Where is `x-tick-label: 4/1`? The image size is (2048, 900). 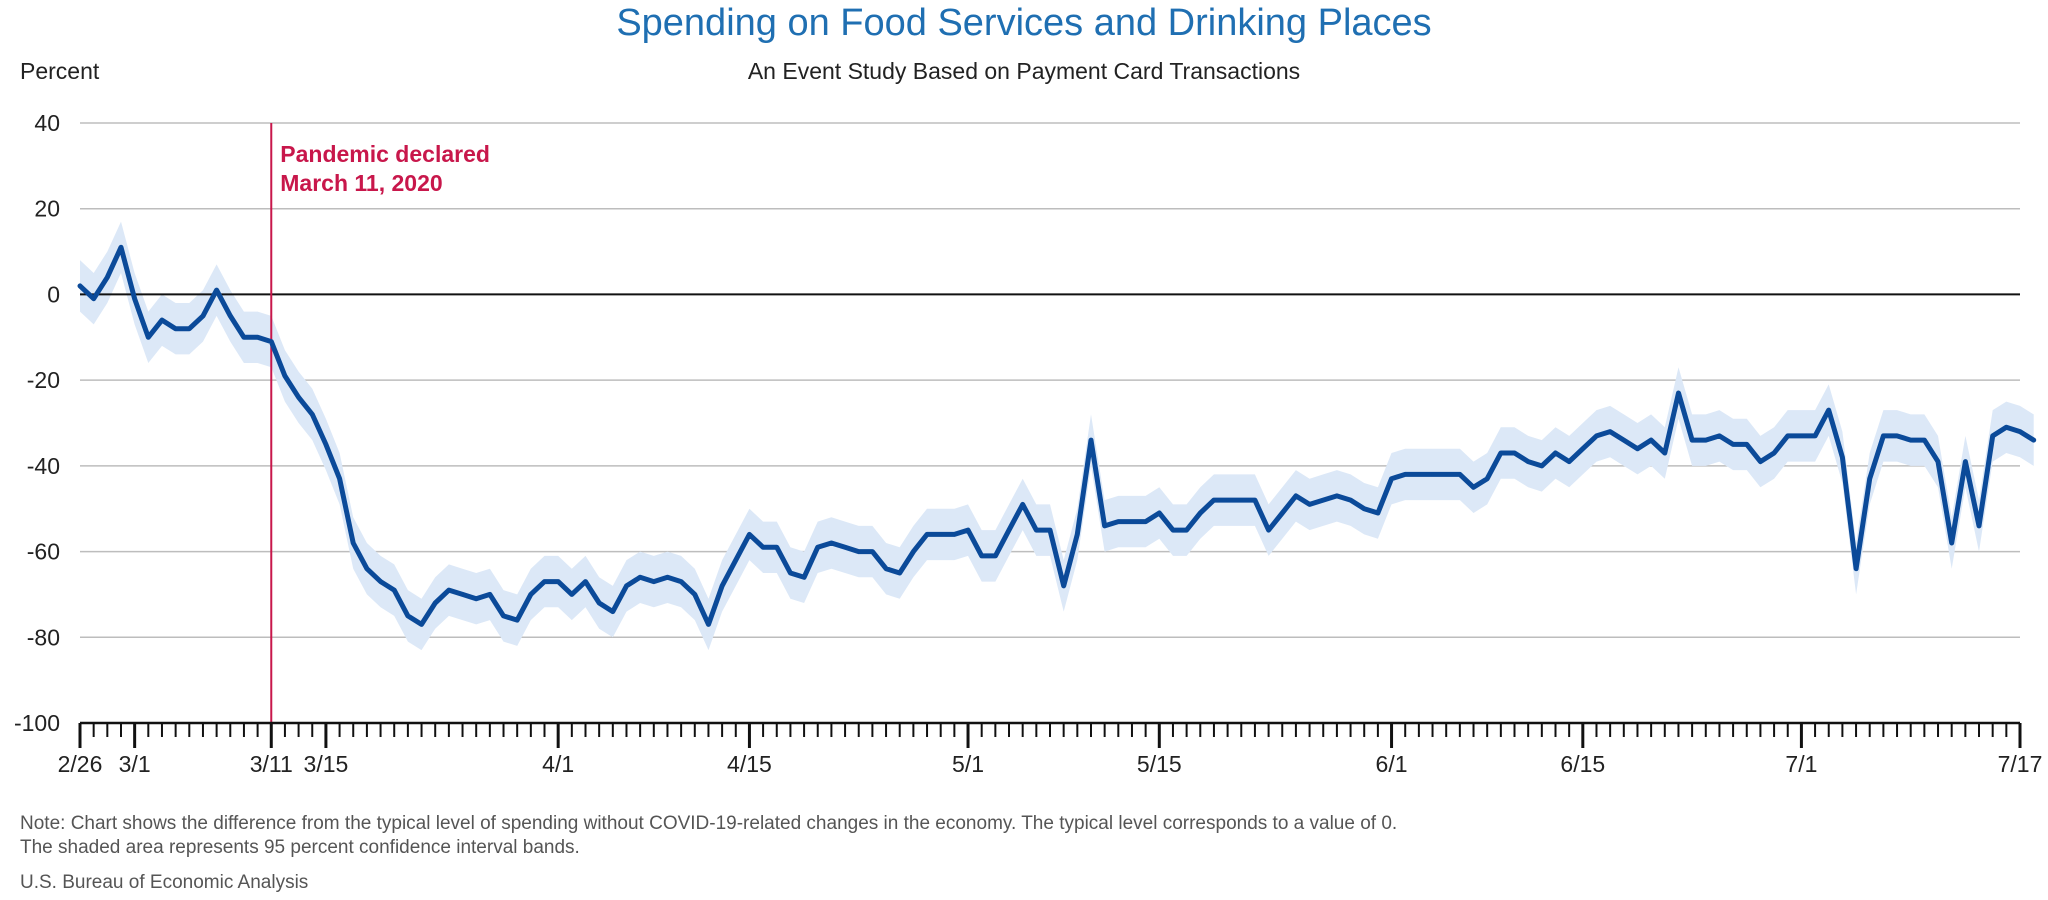
x-tick-label: 4/1 is located at coordinates (558, 764).